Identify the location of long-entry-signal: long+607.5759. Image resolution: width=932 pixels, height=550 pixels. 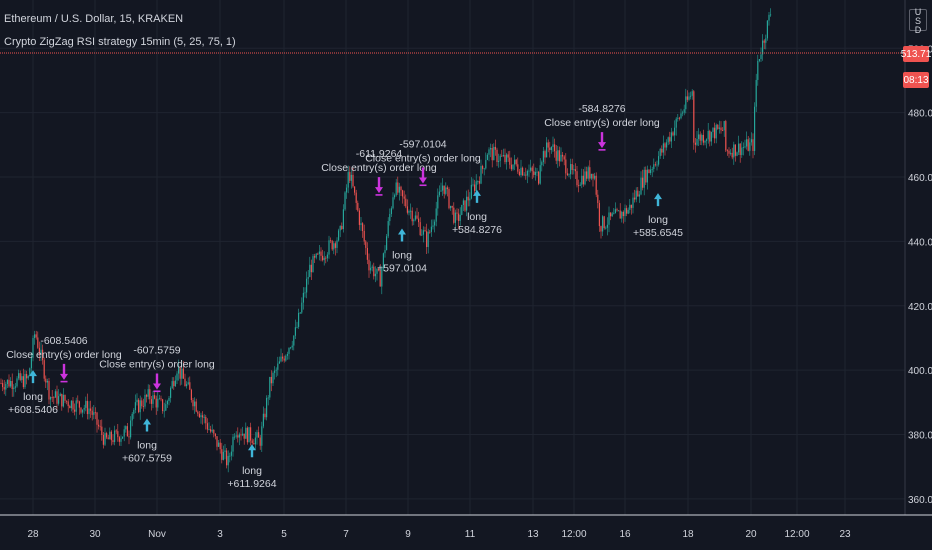
(147, 441).